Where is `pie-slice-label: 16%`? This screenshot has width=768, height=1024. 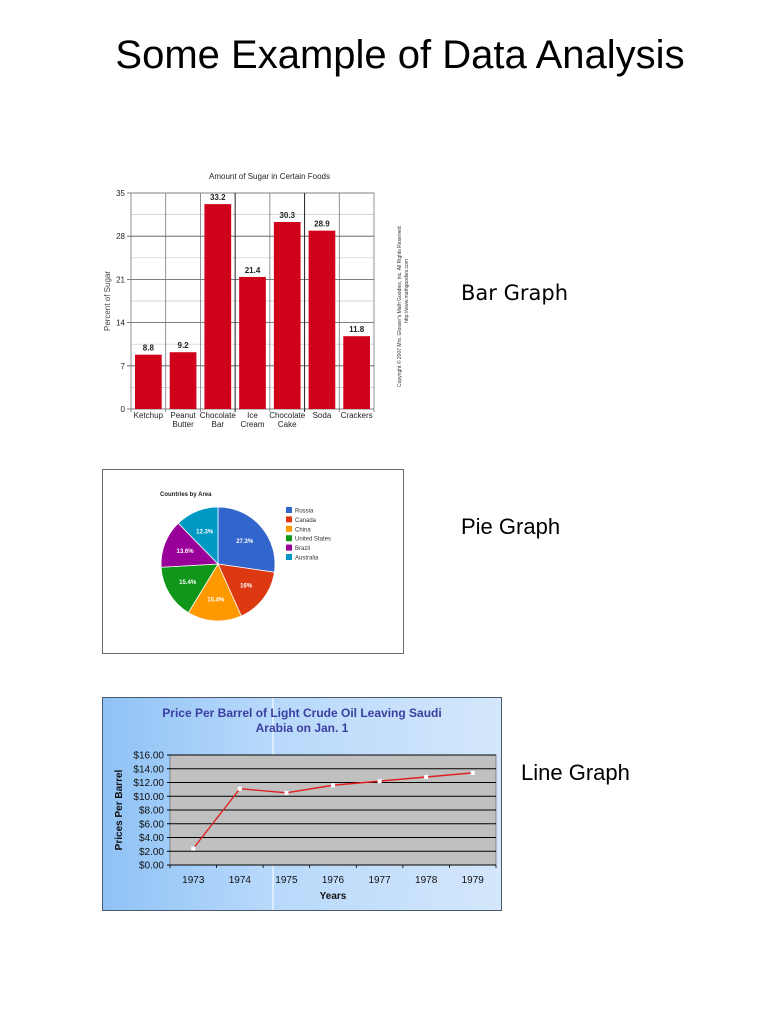
pie-slice-label: 16% is located at coordinates (246, 586).